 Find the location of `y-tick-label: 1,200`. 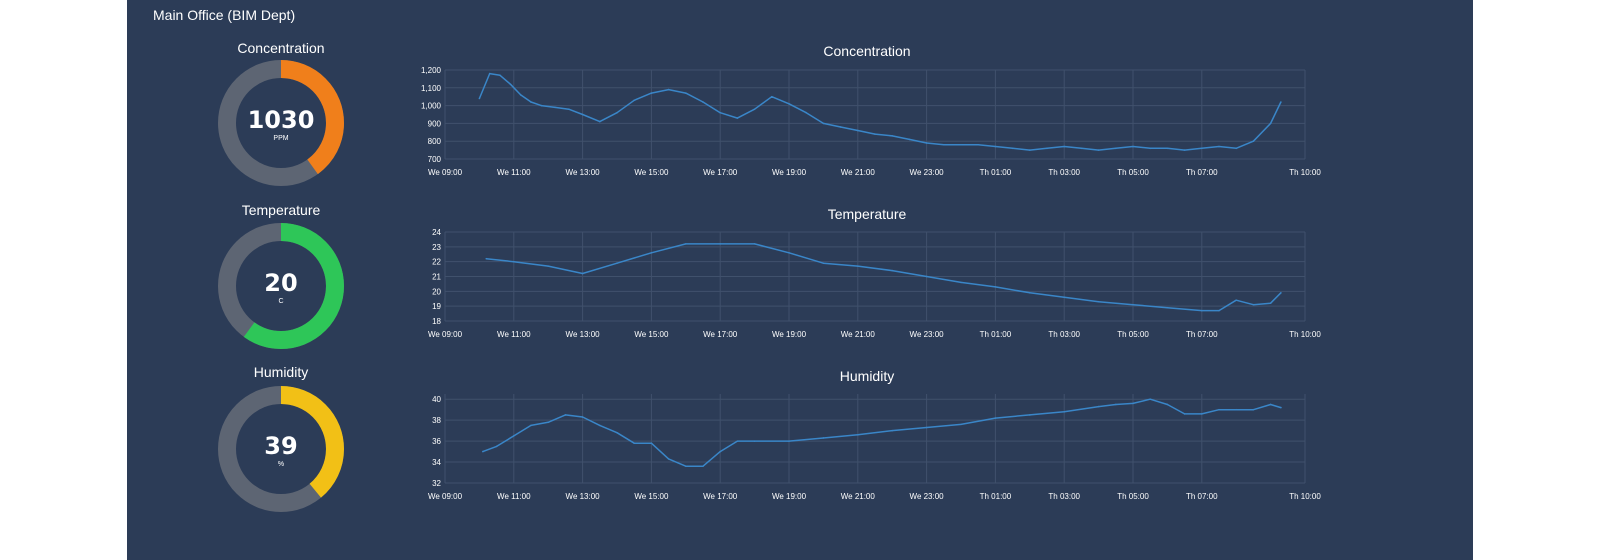

y-tick-label: 1,200 is located at coordinates (431, 70).